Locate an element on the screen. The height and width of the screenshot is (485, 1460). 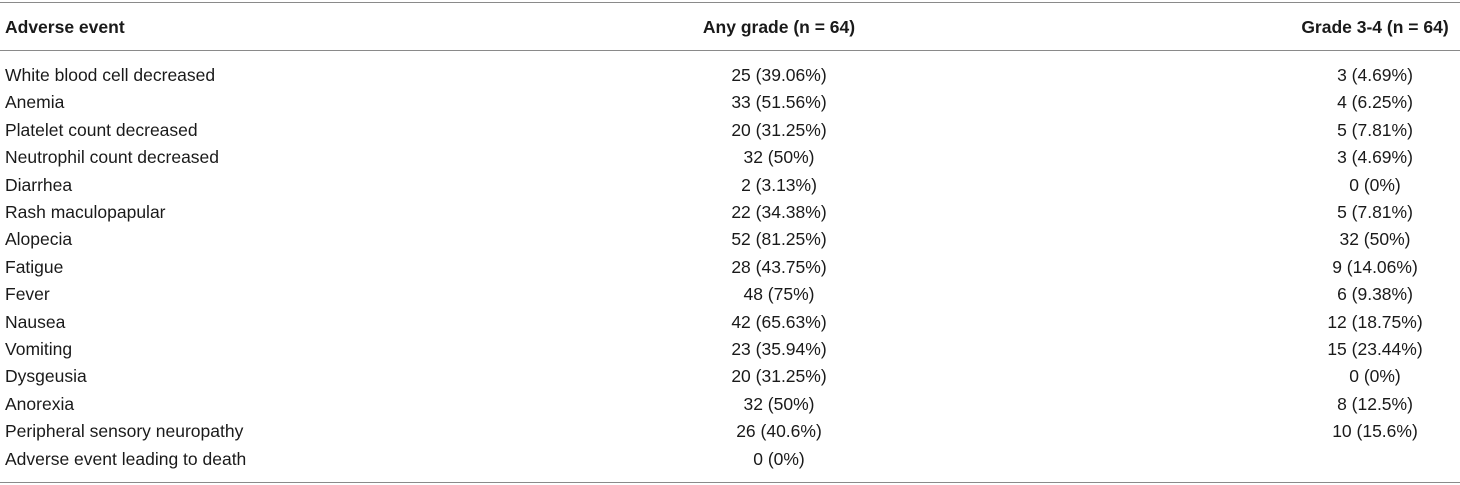
row-label: Fever is located at coordinates (27, 294).